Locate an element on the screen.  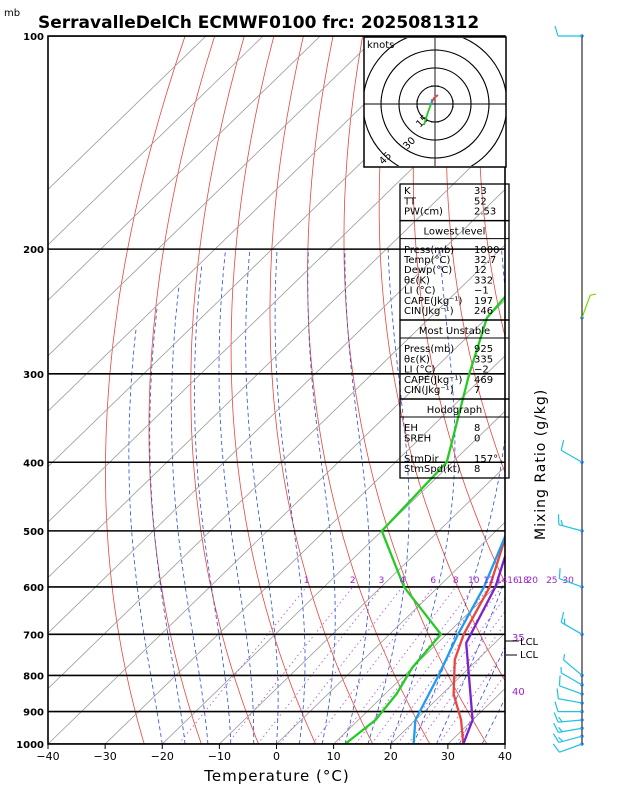
mixing-ratio-value-label: 25 is located at coordinates (551, 581).